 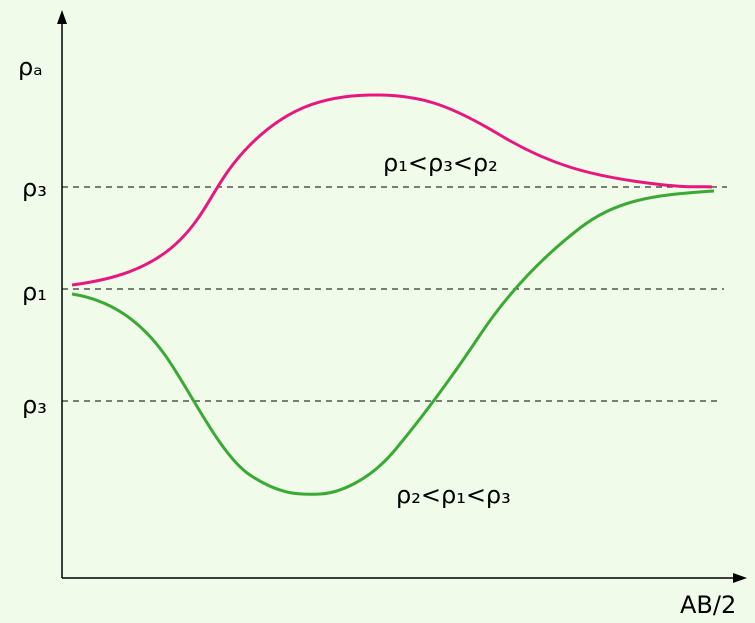 I want to click on level-label: ρ₁, so click(x=34, y=292).